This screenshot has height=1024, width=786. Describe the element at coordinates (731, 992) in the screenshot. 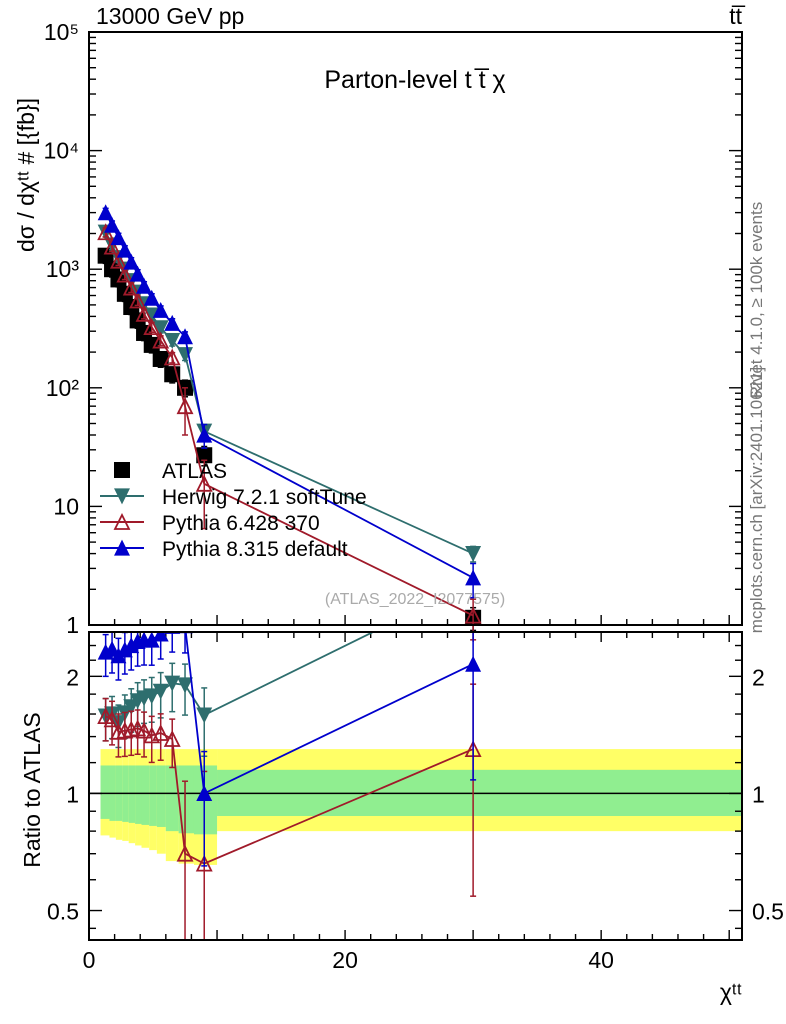

I see `x-axis-title: χᵗᵗ` at that location.